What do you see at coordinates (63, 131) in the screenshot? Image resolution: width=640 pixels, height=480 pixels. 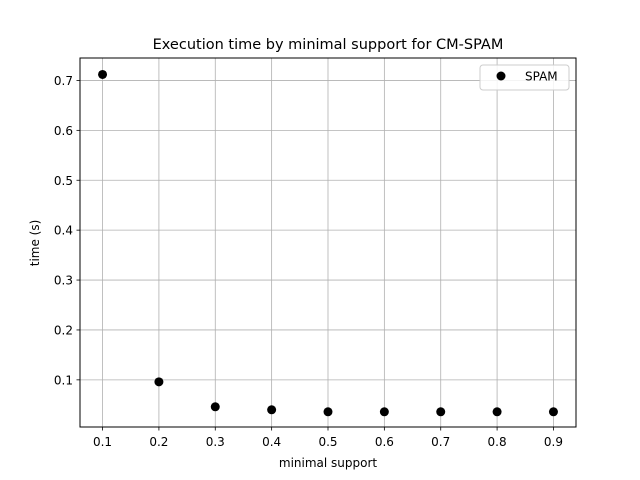 I see `y-tick-label: 0.6` at bounding box center [63, 131].